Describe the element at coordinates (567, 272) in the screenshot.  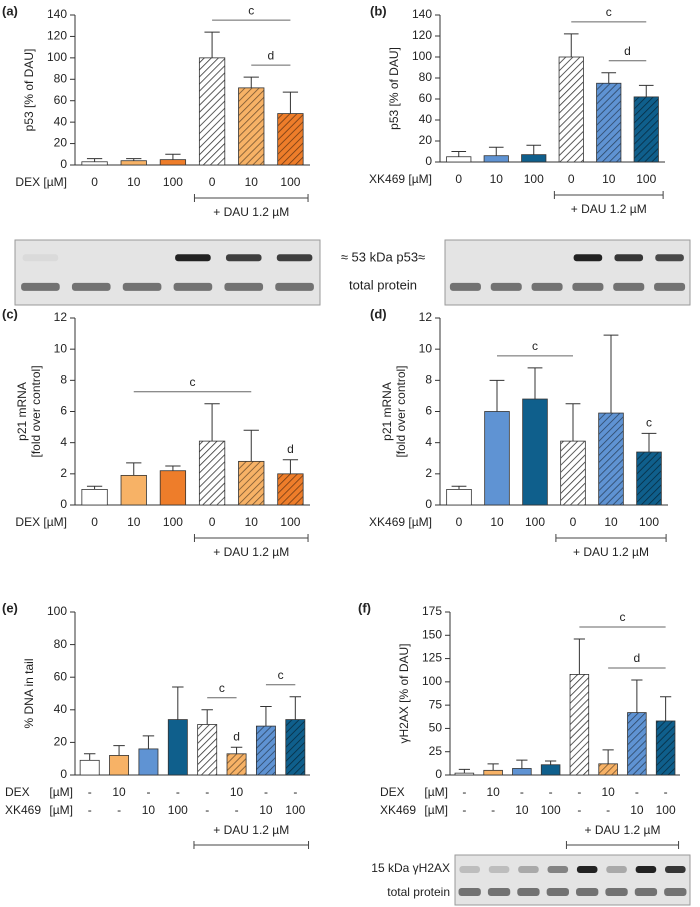
I see `blot-image` at that location.